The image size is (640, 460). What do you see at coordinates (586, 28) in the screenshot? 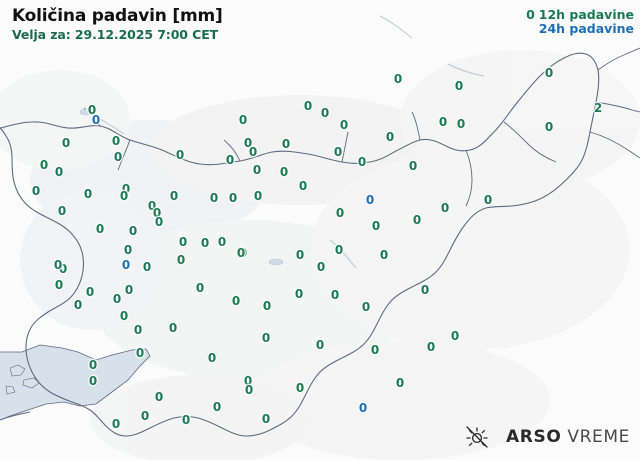
I see `legend-label-24h: 24h padavine` at bounding box center [586, 28].